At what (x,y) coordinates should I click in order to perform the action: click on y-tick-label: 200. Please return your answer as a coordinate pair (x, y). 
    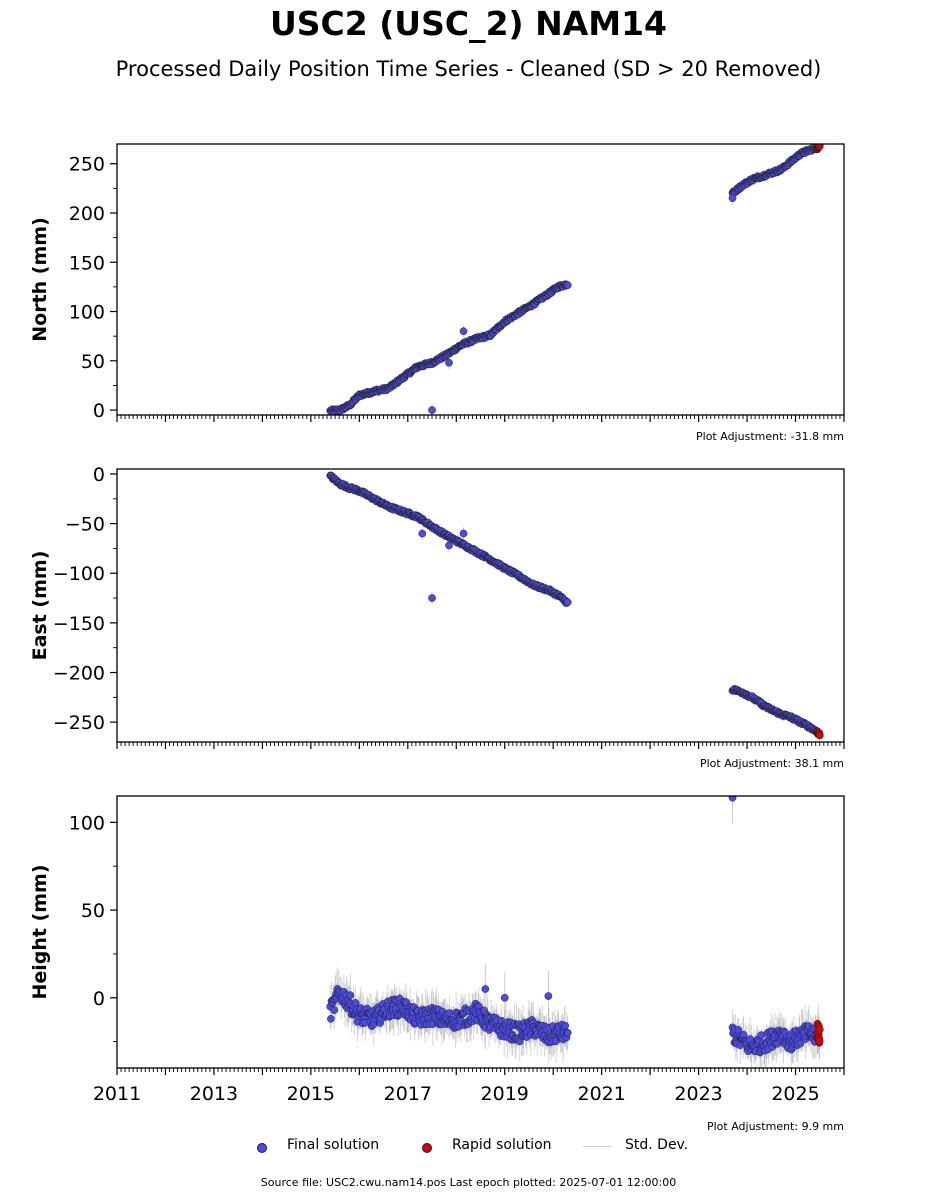
    Looking at the image, I should click on (87, 214).